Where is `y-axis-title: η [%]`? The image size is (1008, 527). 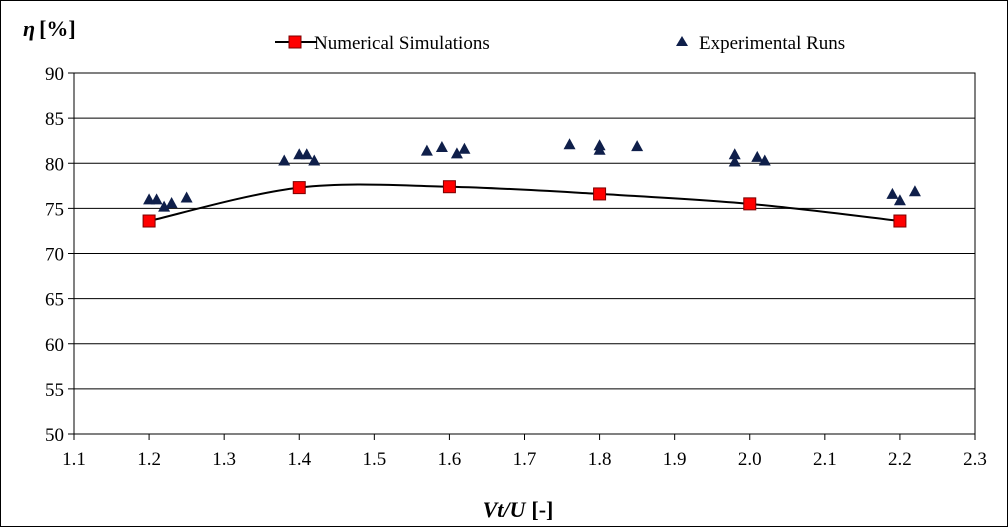 y-axis-title: η [%] is located at coordinates (49, 28).